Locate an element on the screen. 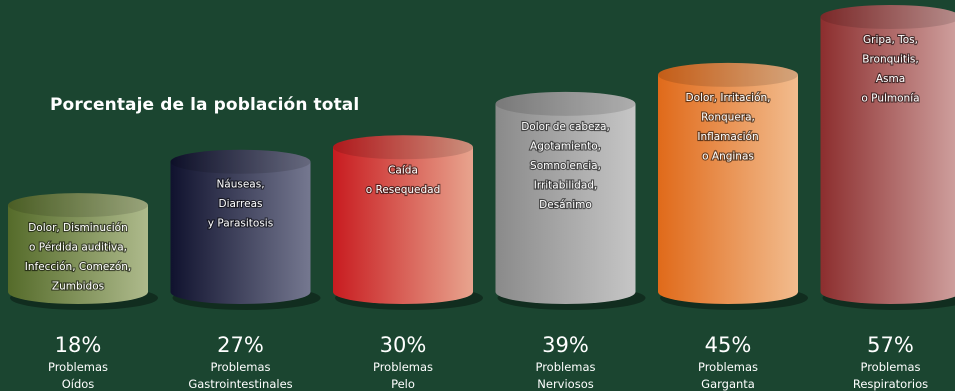 This screenshot has height=391, width=955. annotation-line: Zumbidos is located at coordinates (78, 287).